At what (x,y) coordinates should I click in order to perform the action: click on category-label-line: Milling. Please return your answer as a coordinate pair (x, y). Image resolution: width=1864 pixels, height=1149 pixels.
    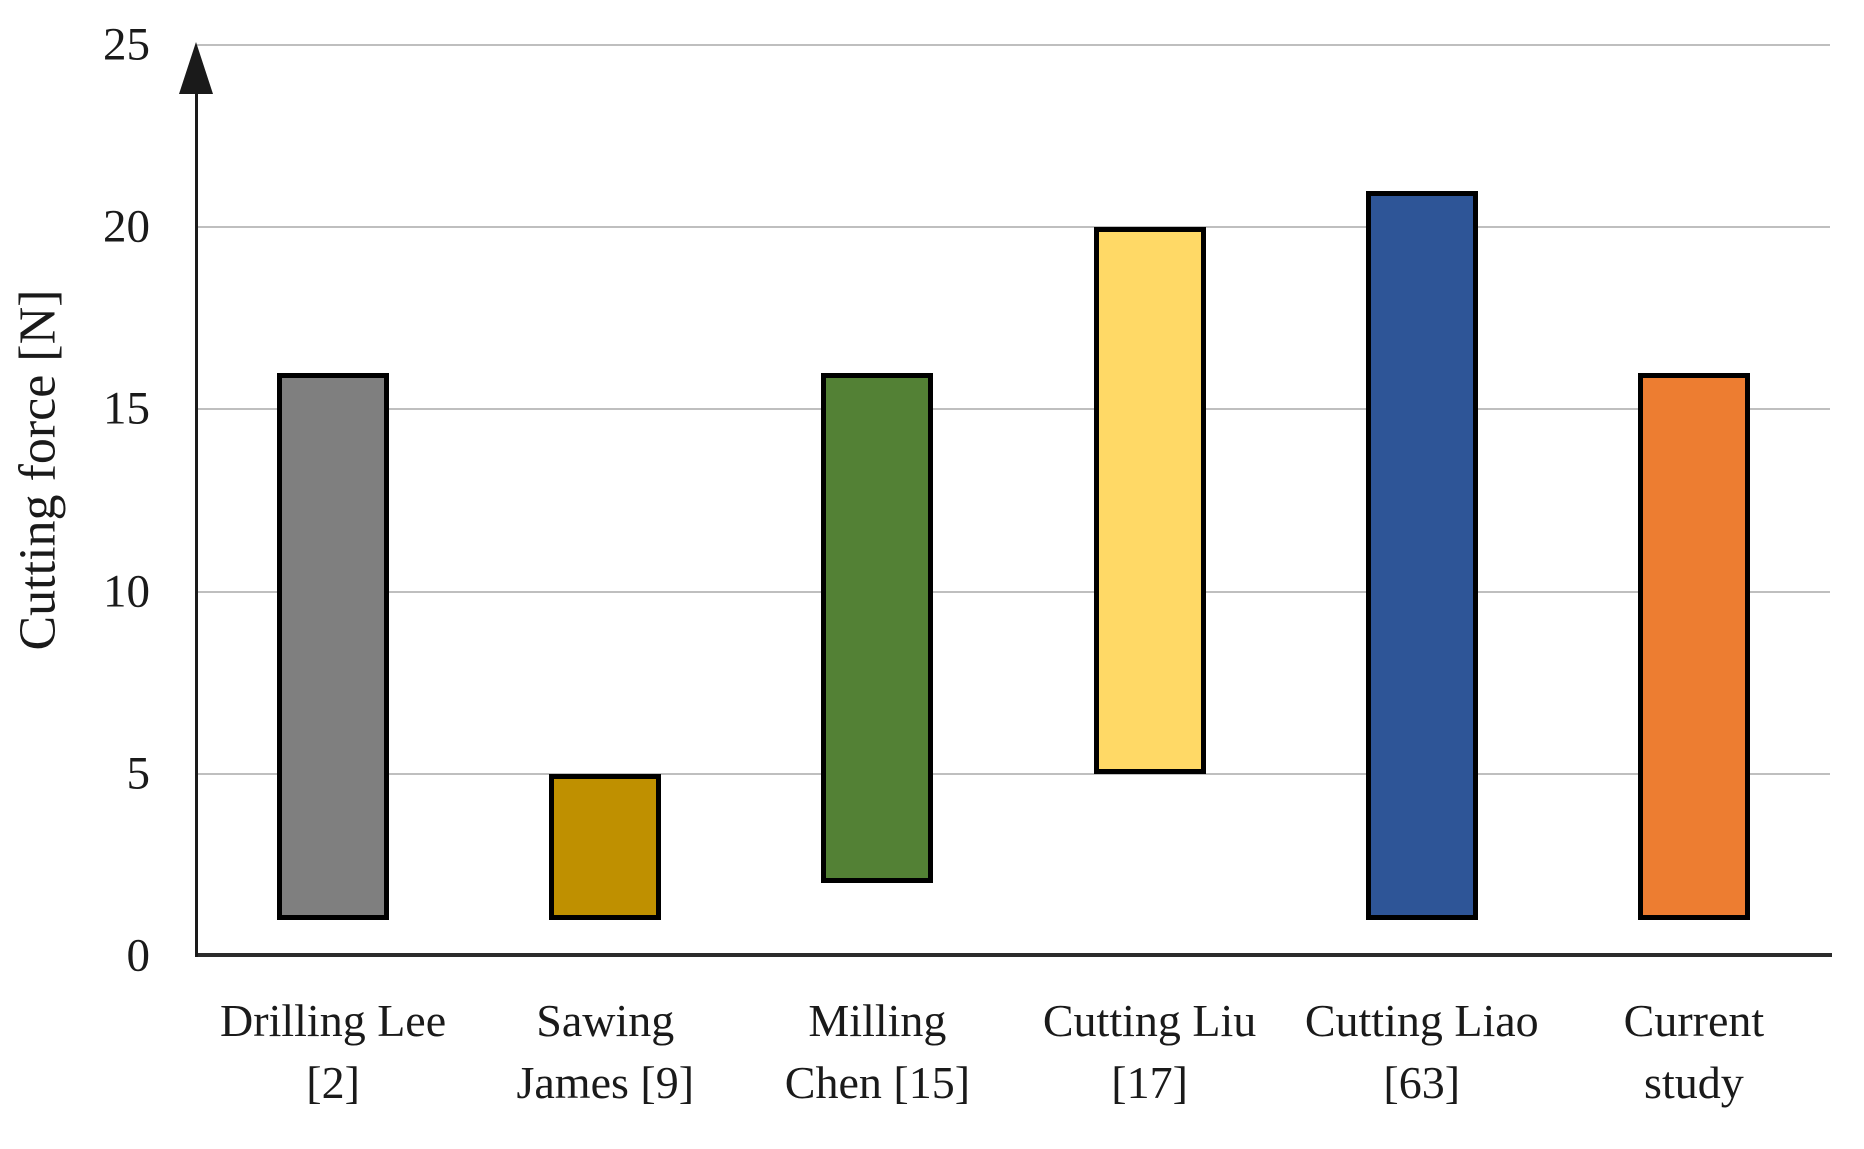
    Looking at the image, I should click on (877, 1020).